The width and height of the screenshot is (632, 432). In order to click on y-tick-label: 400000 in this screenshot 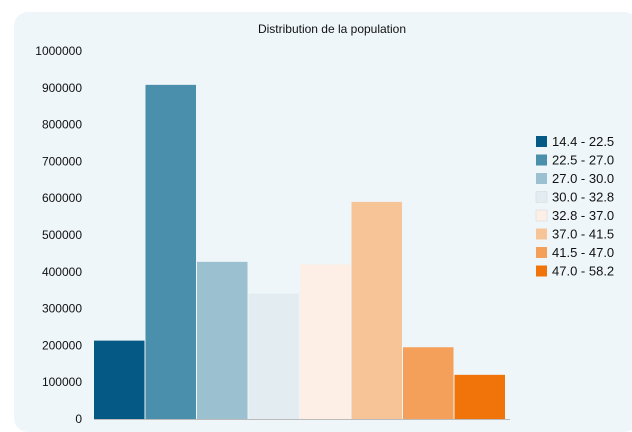, I will do `click(62, 272)`.